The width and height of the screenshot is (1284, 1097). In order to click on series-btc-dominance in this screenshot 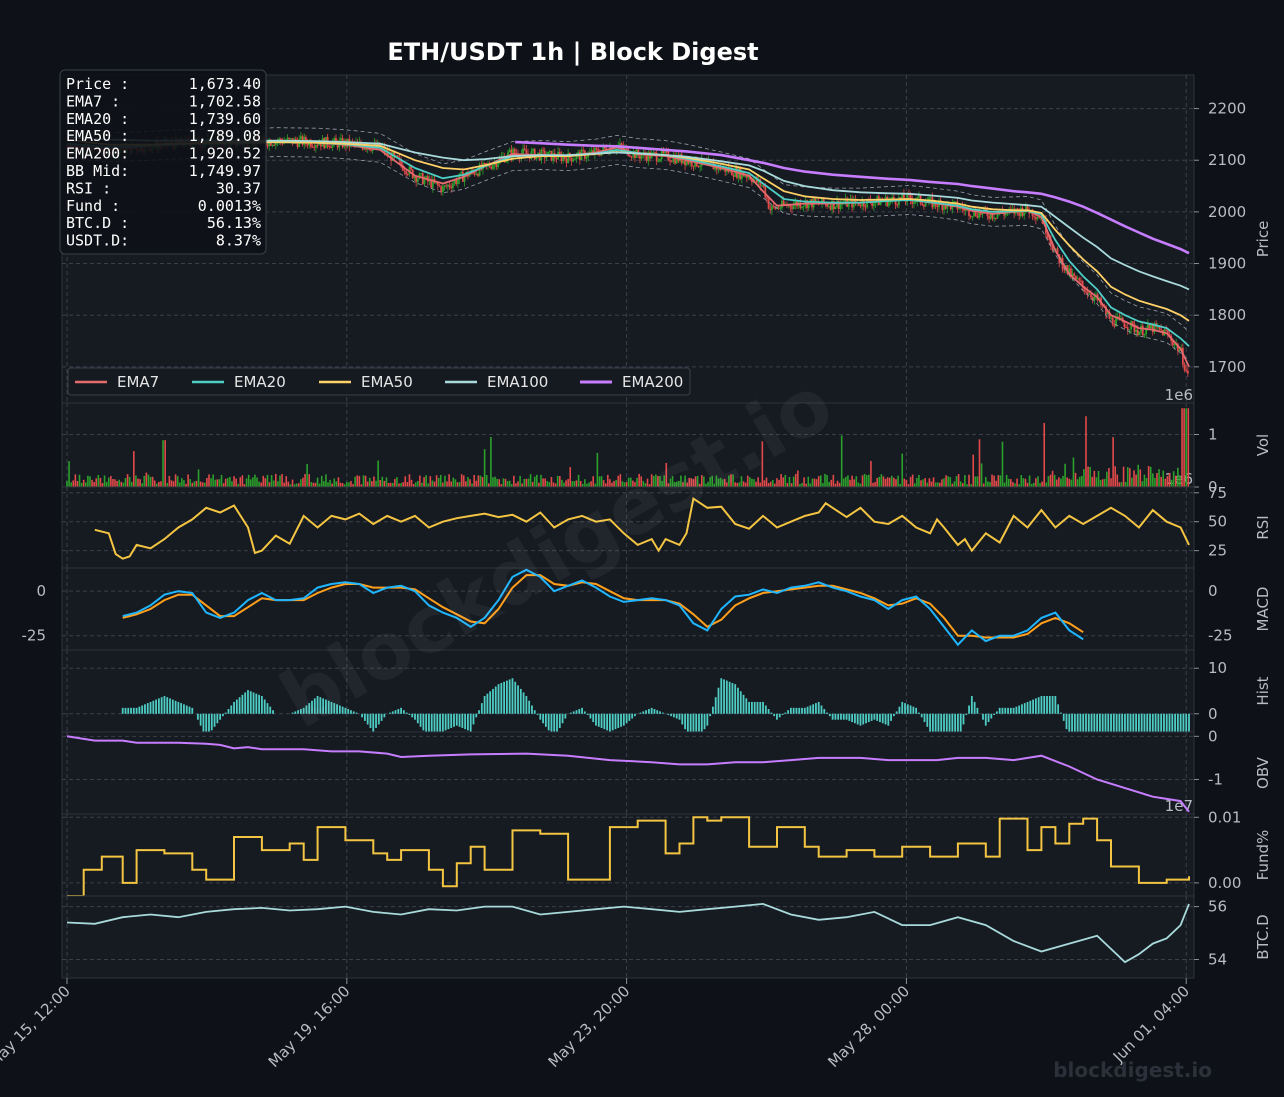, I will do `click(628, 933)`.